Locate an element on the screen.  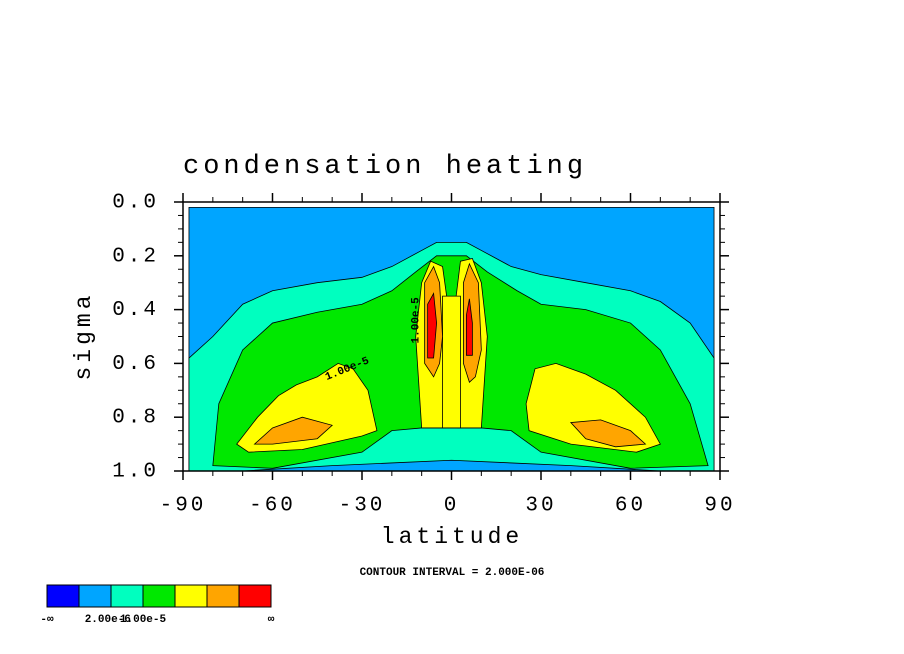
chart-title: condensation heating is located at coordinates (385, 167).